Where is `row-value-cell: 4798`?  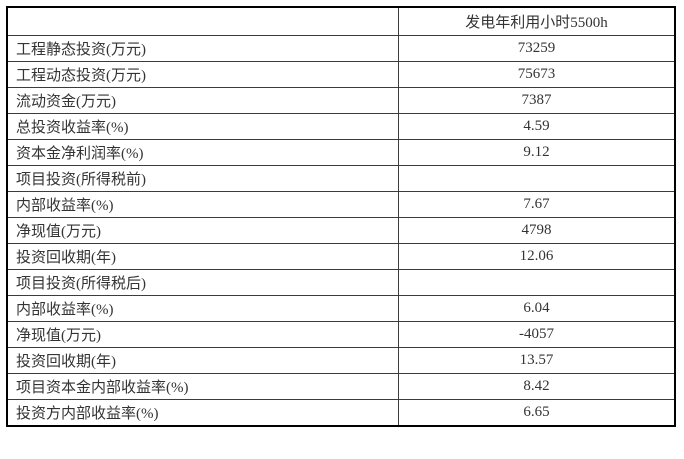
row-value-cell: 4798 is located at coordinates (537, 230).